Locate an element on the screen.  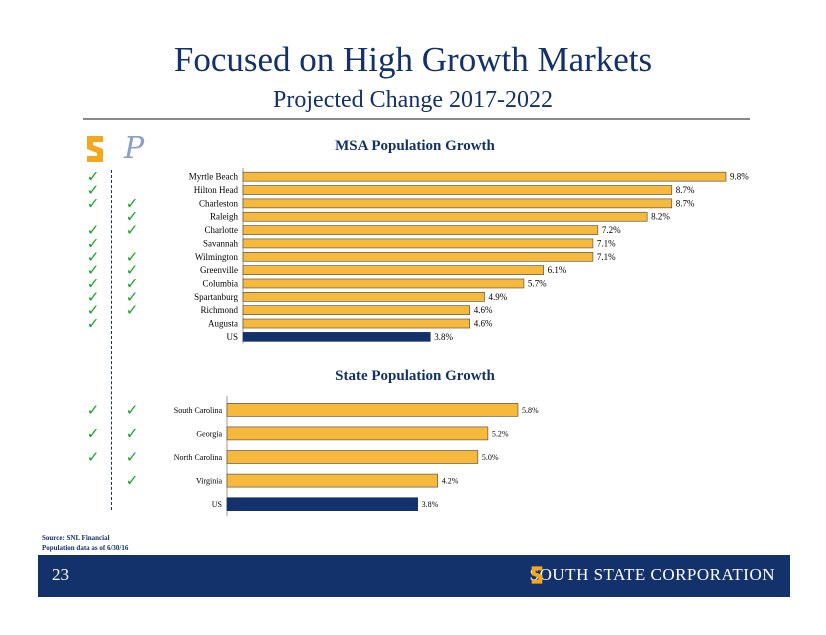
chart-0-category-label: Spartanburg is located at coordinates (216, 297).